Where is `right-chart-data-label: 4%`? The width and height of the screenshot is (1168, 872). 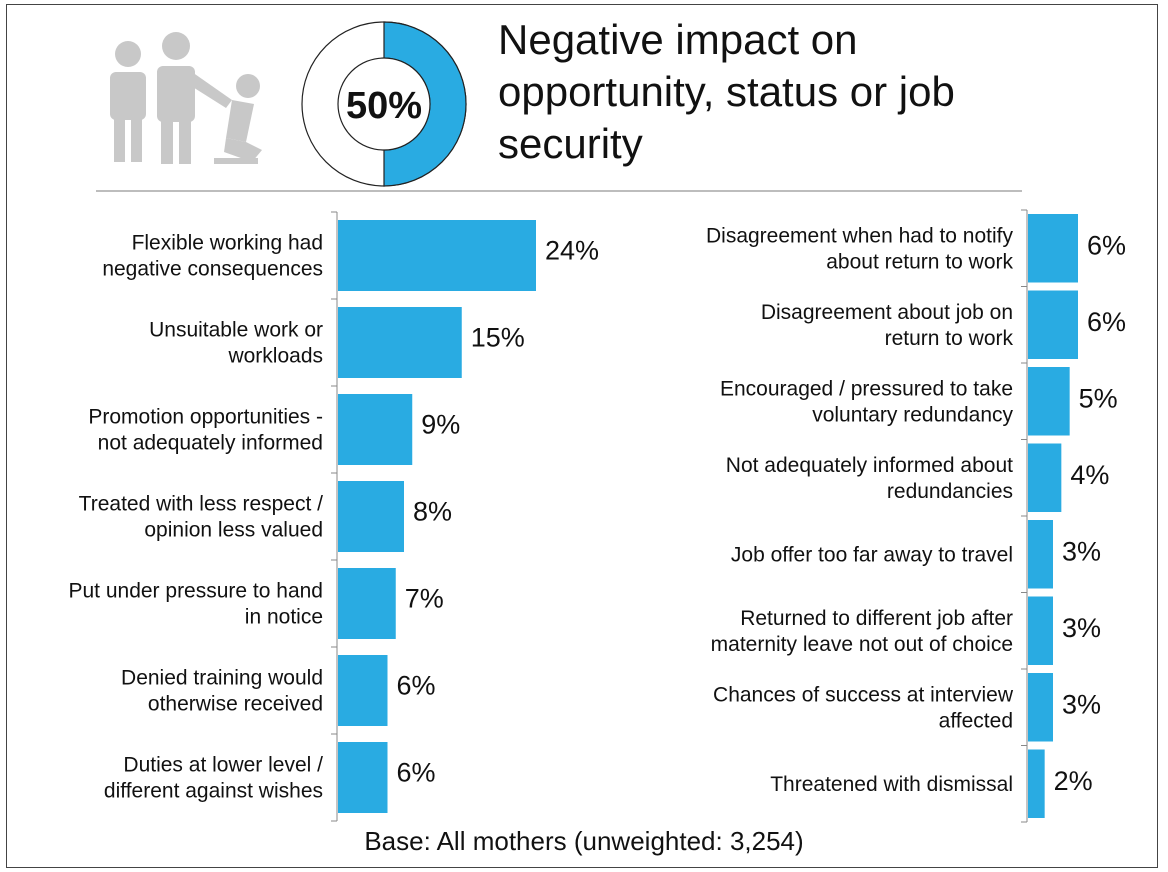 right-chart-data-label: 4% is located at coordinates (1089, 475).